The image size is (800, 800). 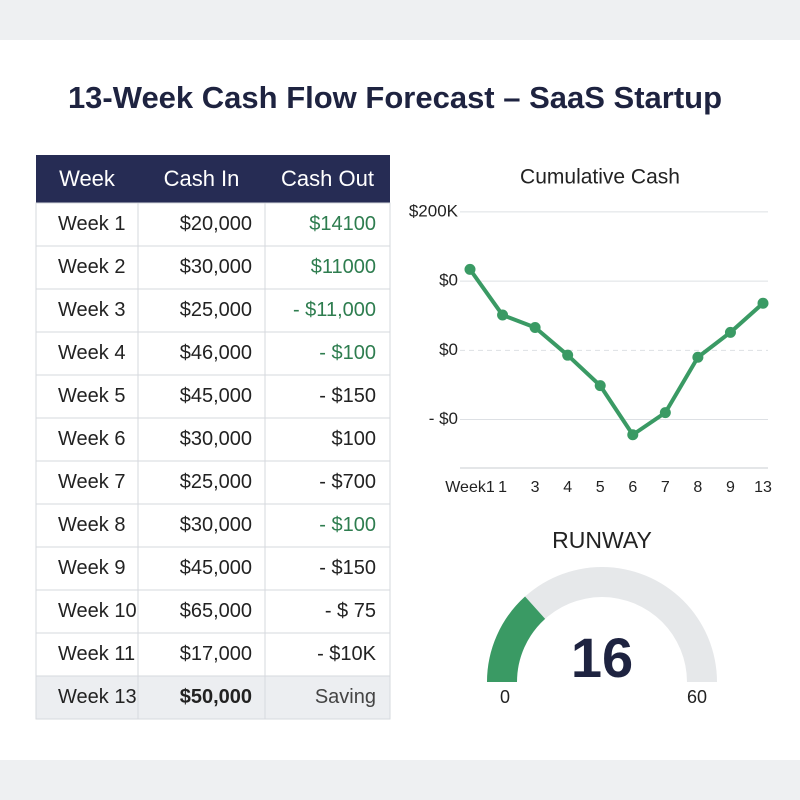 What do you see at coordinates (334, 310) in the screenshot?
I see `cash-out-cell: - $11,000` at bounding box center [334, 310].